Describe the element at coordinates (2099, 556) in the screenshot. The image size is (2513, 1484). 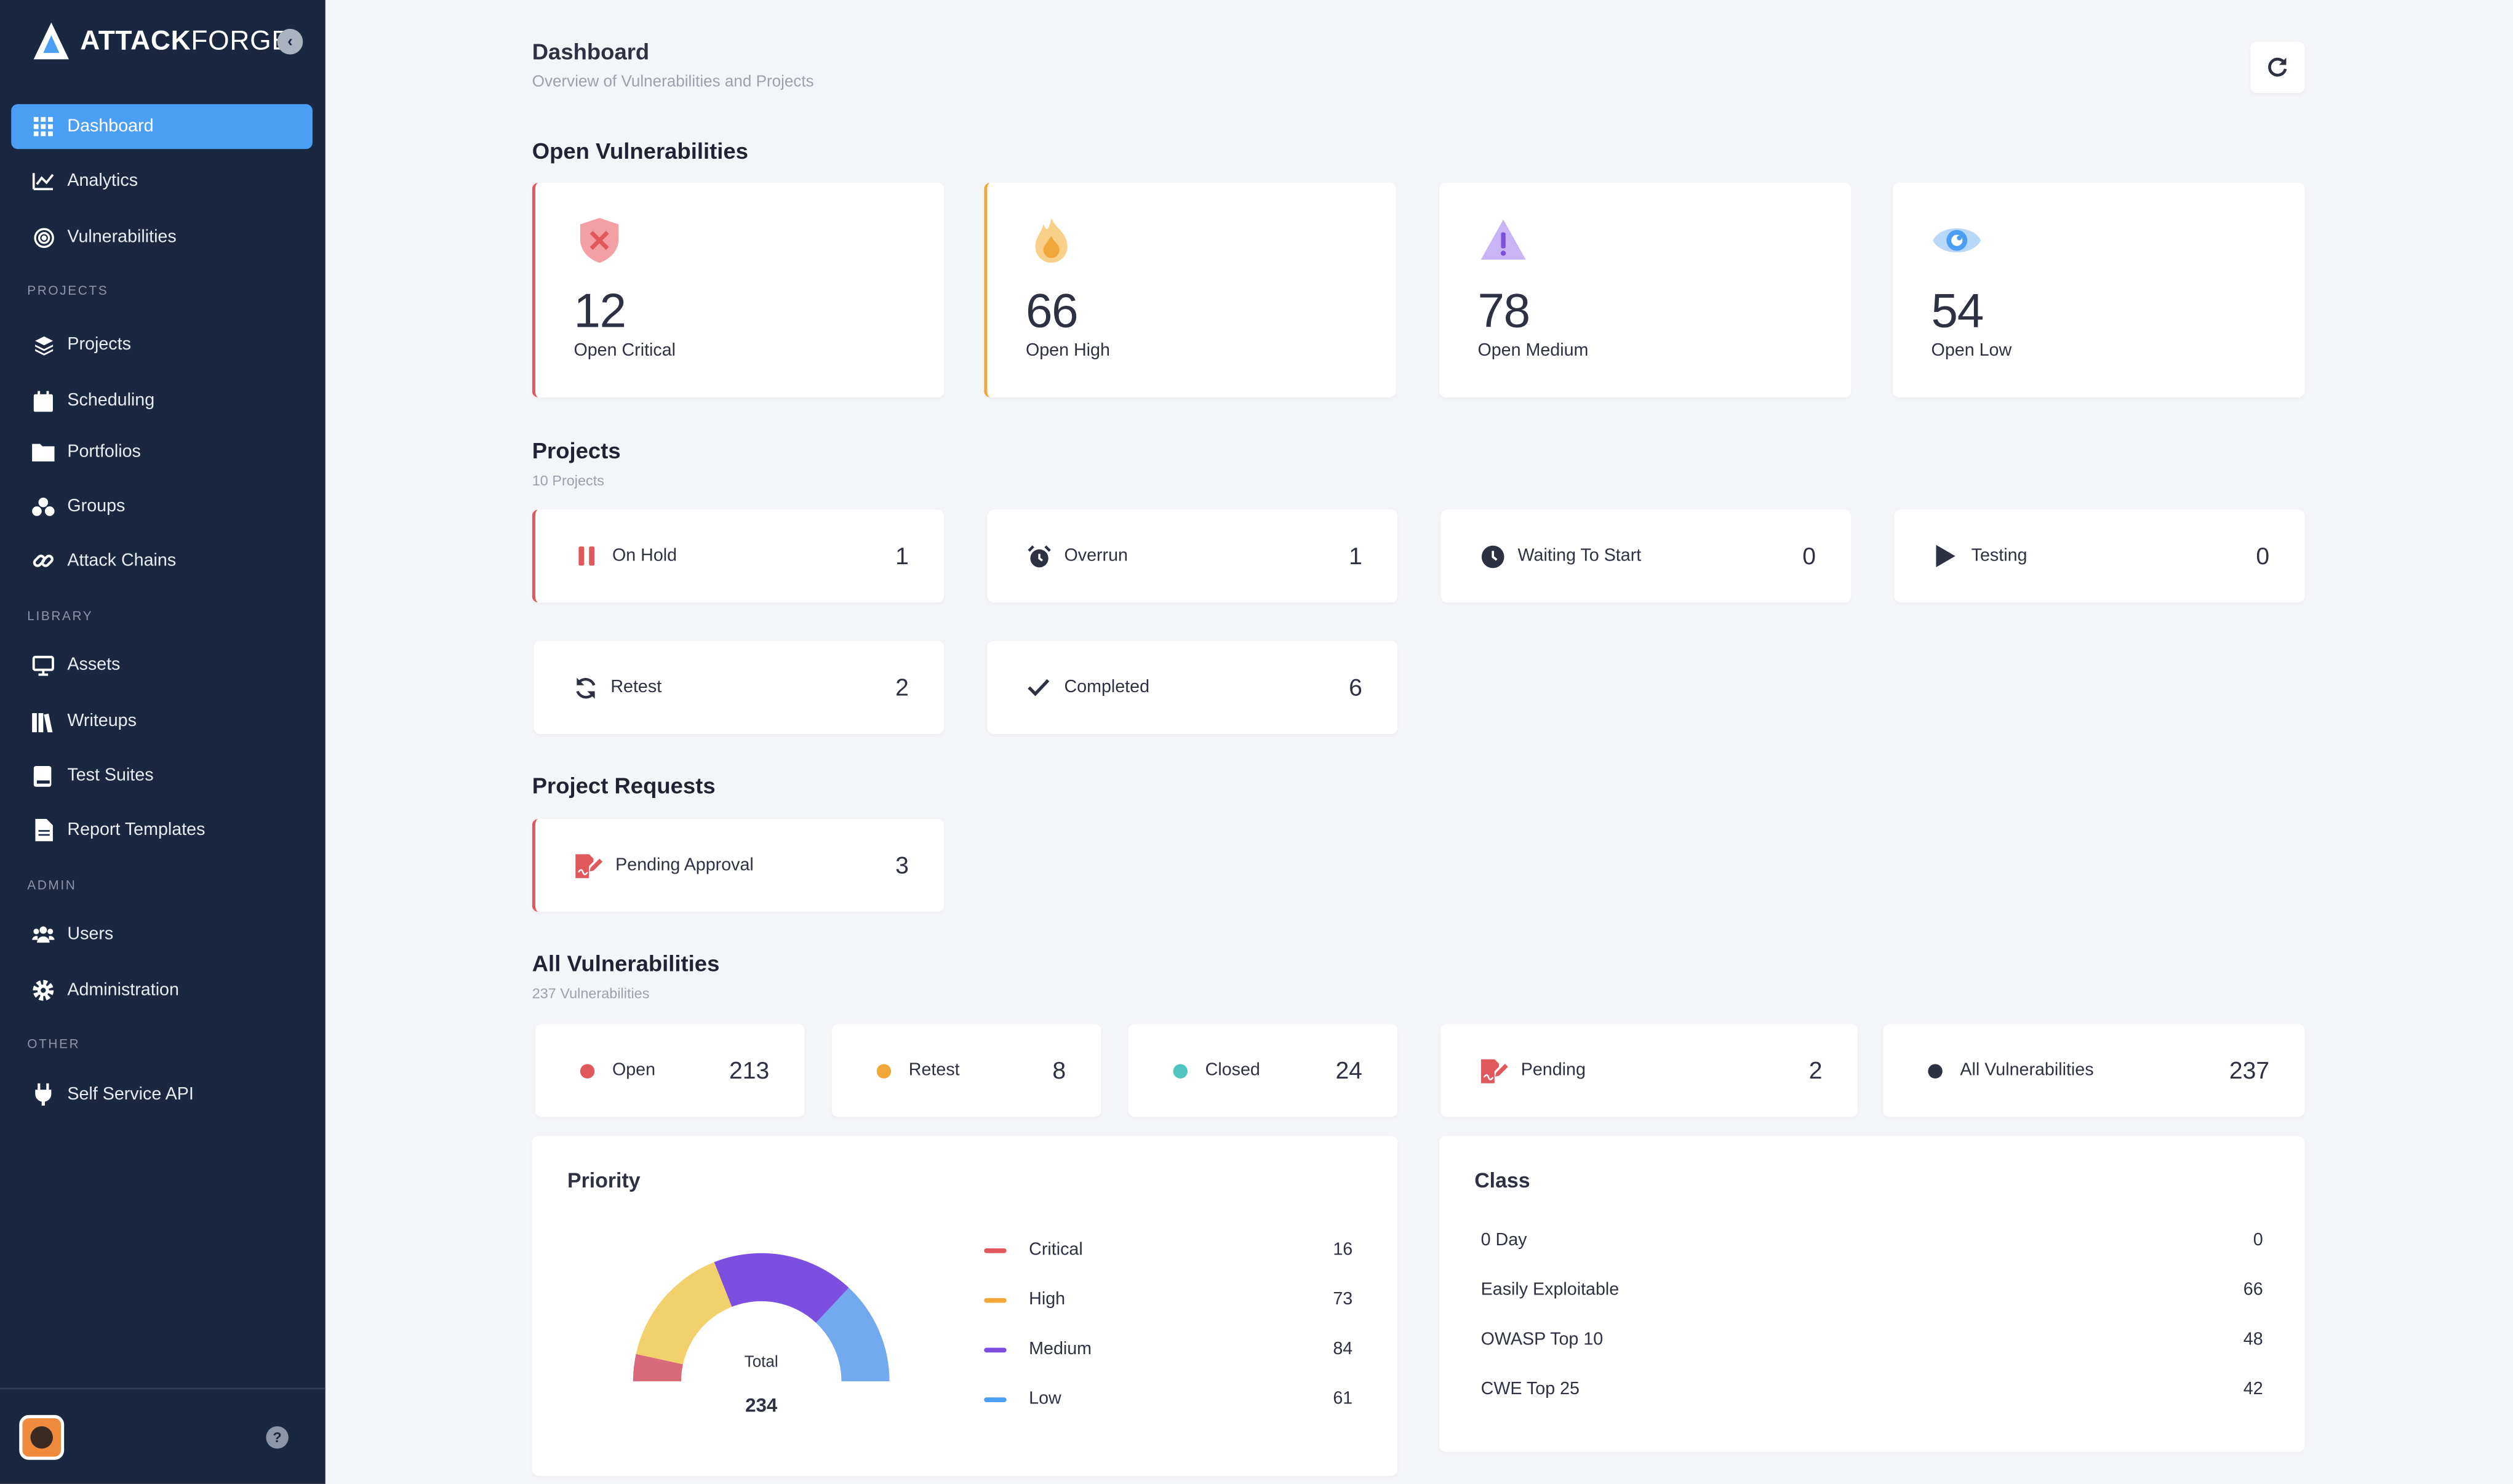
I see `project-status-testing: Testing 0` at that location.